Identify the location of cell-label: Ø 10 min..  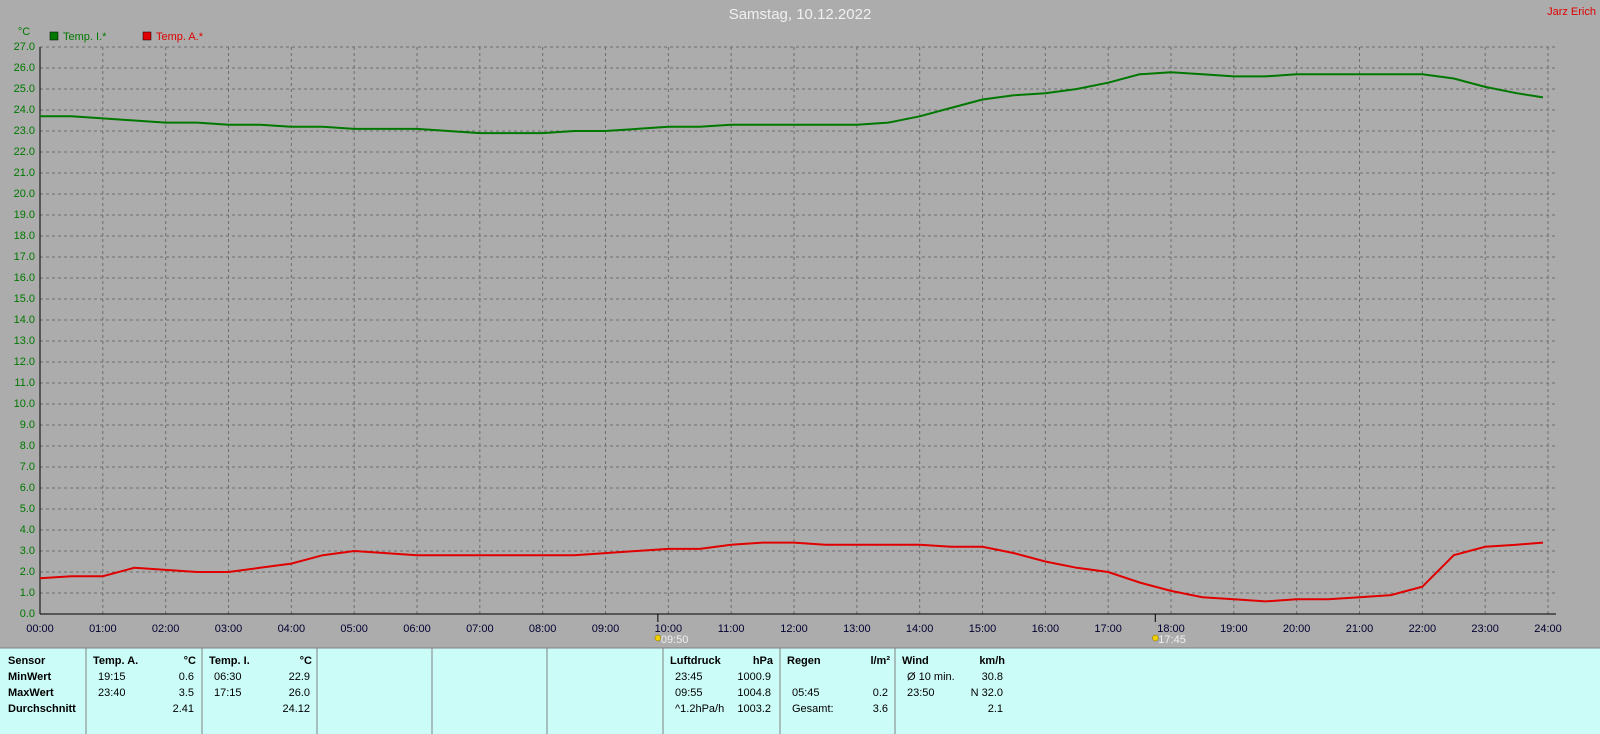
(931, 677).